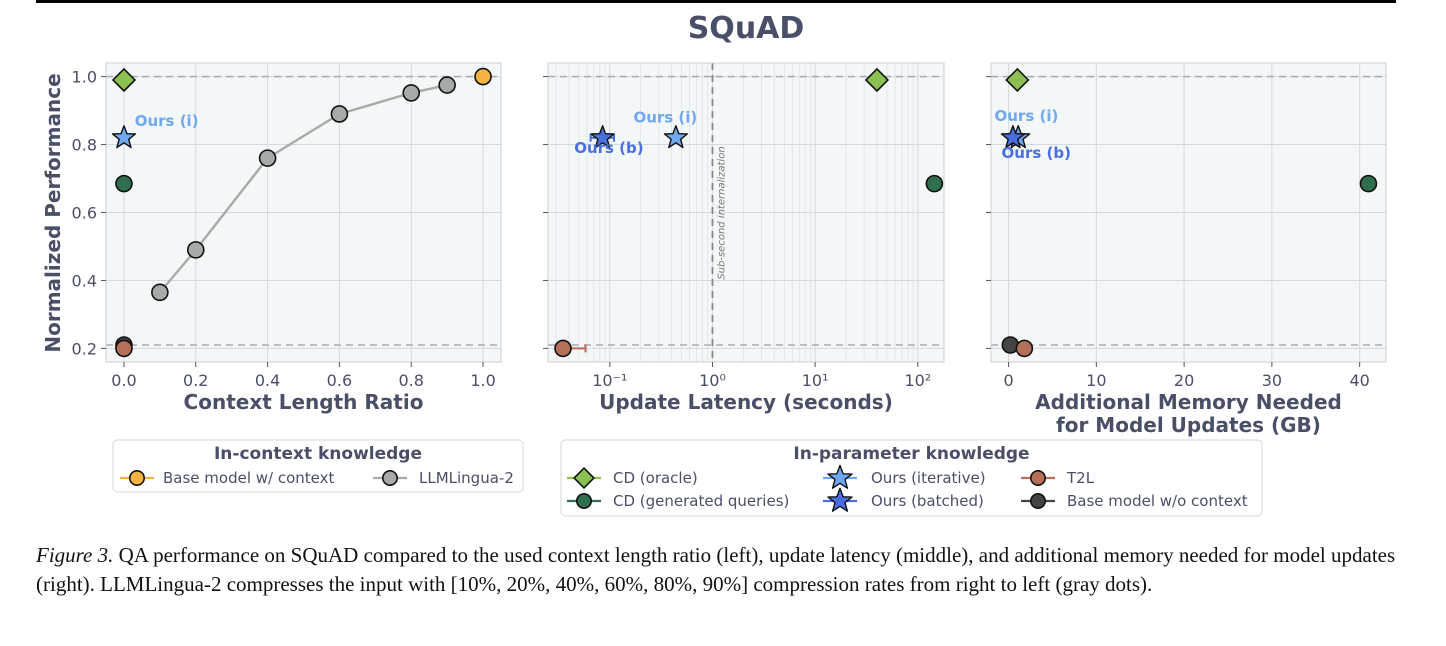 The image size is (1446, 646). Describe the element at coordinates (712, 380) in the screenshot. I see `x-tick-label: 10⁰` at that location.